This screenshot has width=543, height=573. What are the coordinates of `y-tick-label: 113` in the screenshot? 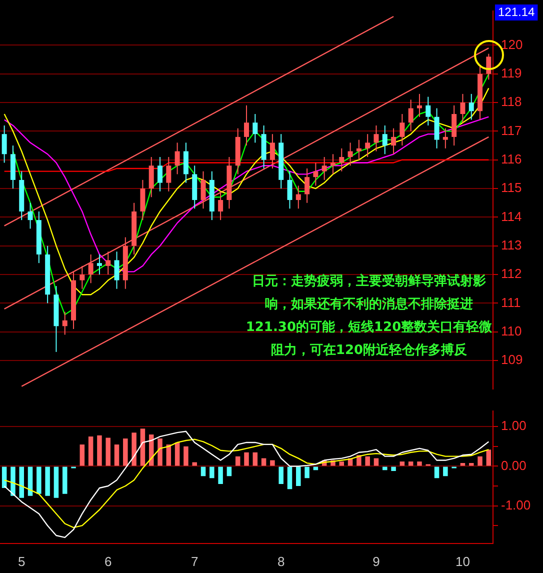 It's located at (511, 244).